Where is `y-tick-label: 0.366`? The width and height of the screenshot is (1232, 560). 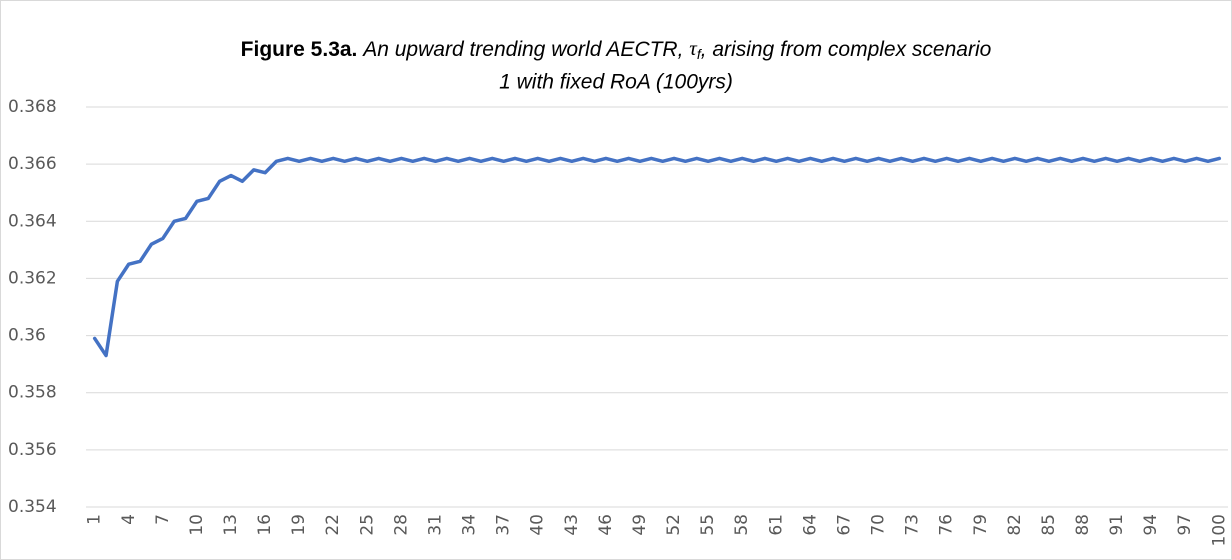
y-tick-label: 0.366 is located at coordinates (32, 164).